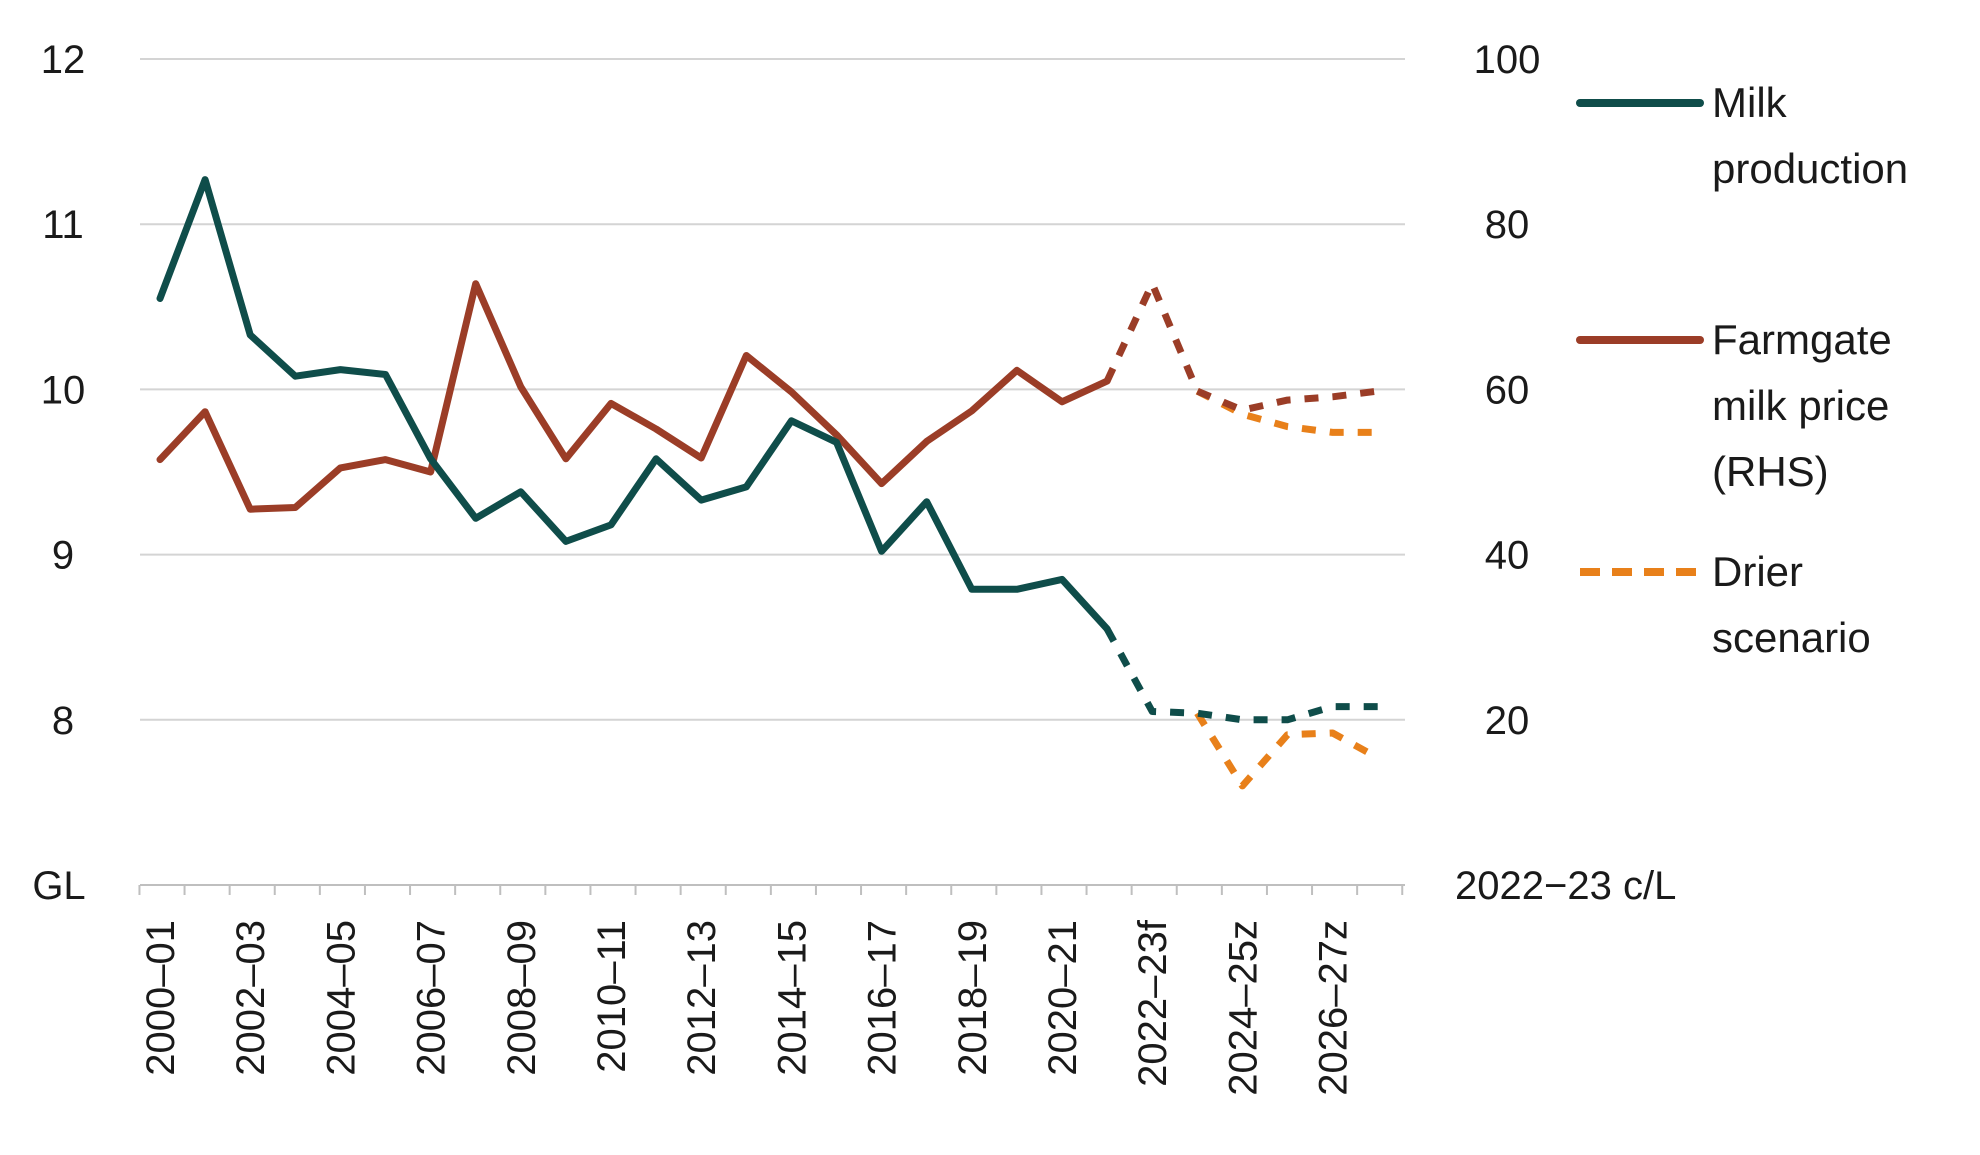 This screenshot has width=1980, height=1155. I want to click on x-tick-label: 2022–23f, so click(1153, 1003).